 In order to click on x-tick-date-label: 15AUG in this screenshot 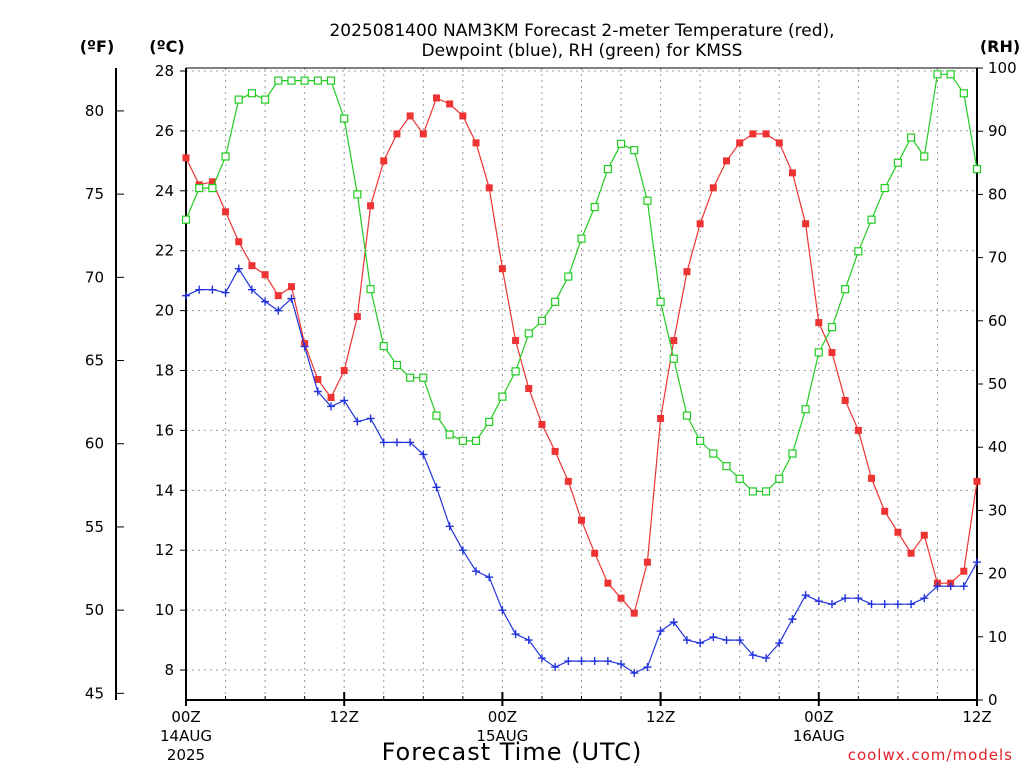, I will do `click(502, 736)`.